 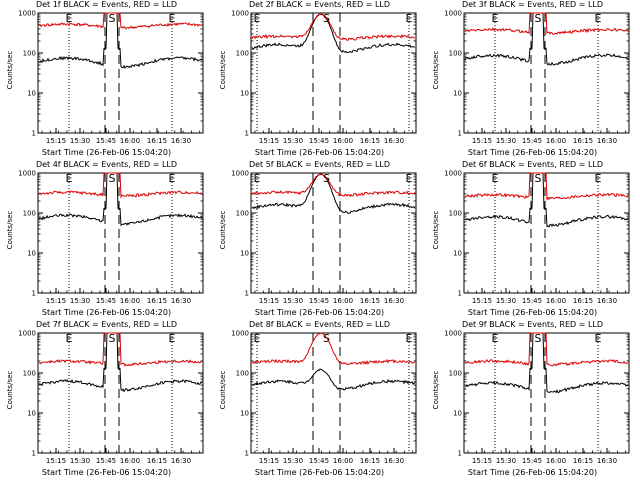 What do you see at coordinates (319, 324) in the screenshot?
I see `panel-title: Det 8f BLACK = Events, RED = LLD` at bounding box center [319, 324].